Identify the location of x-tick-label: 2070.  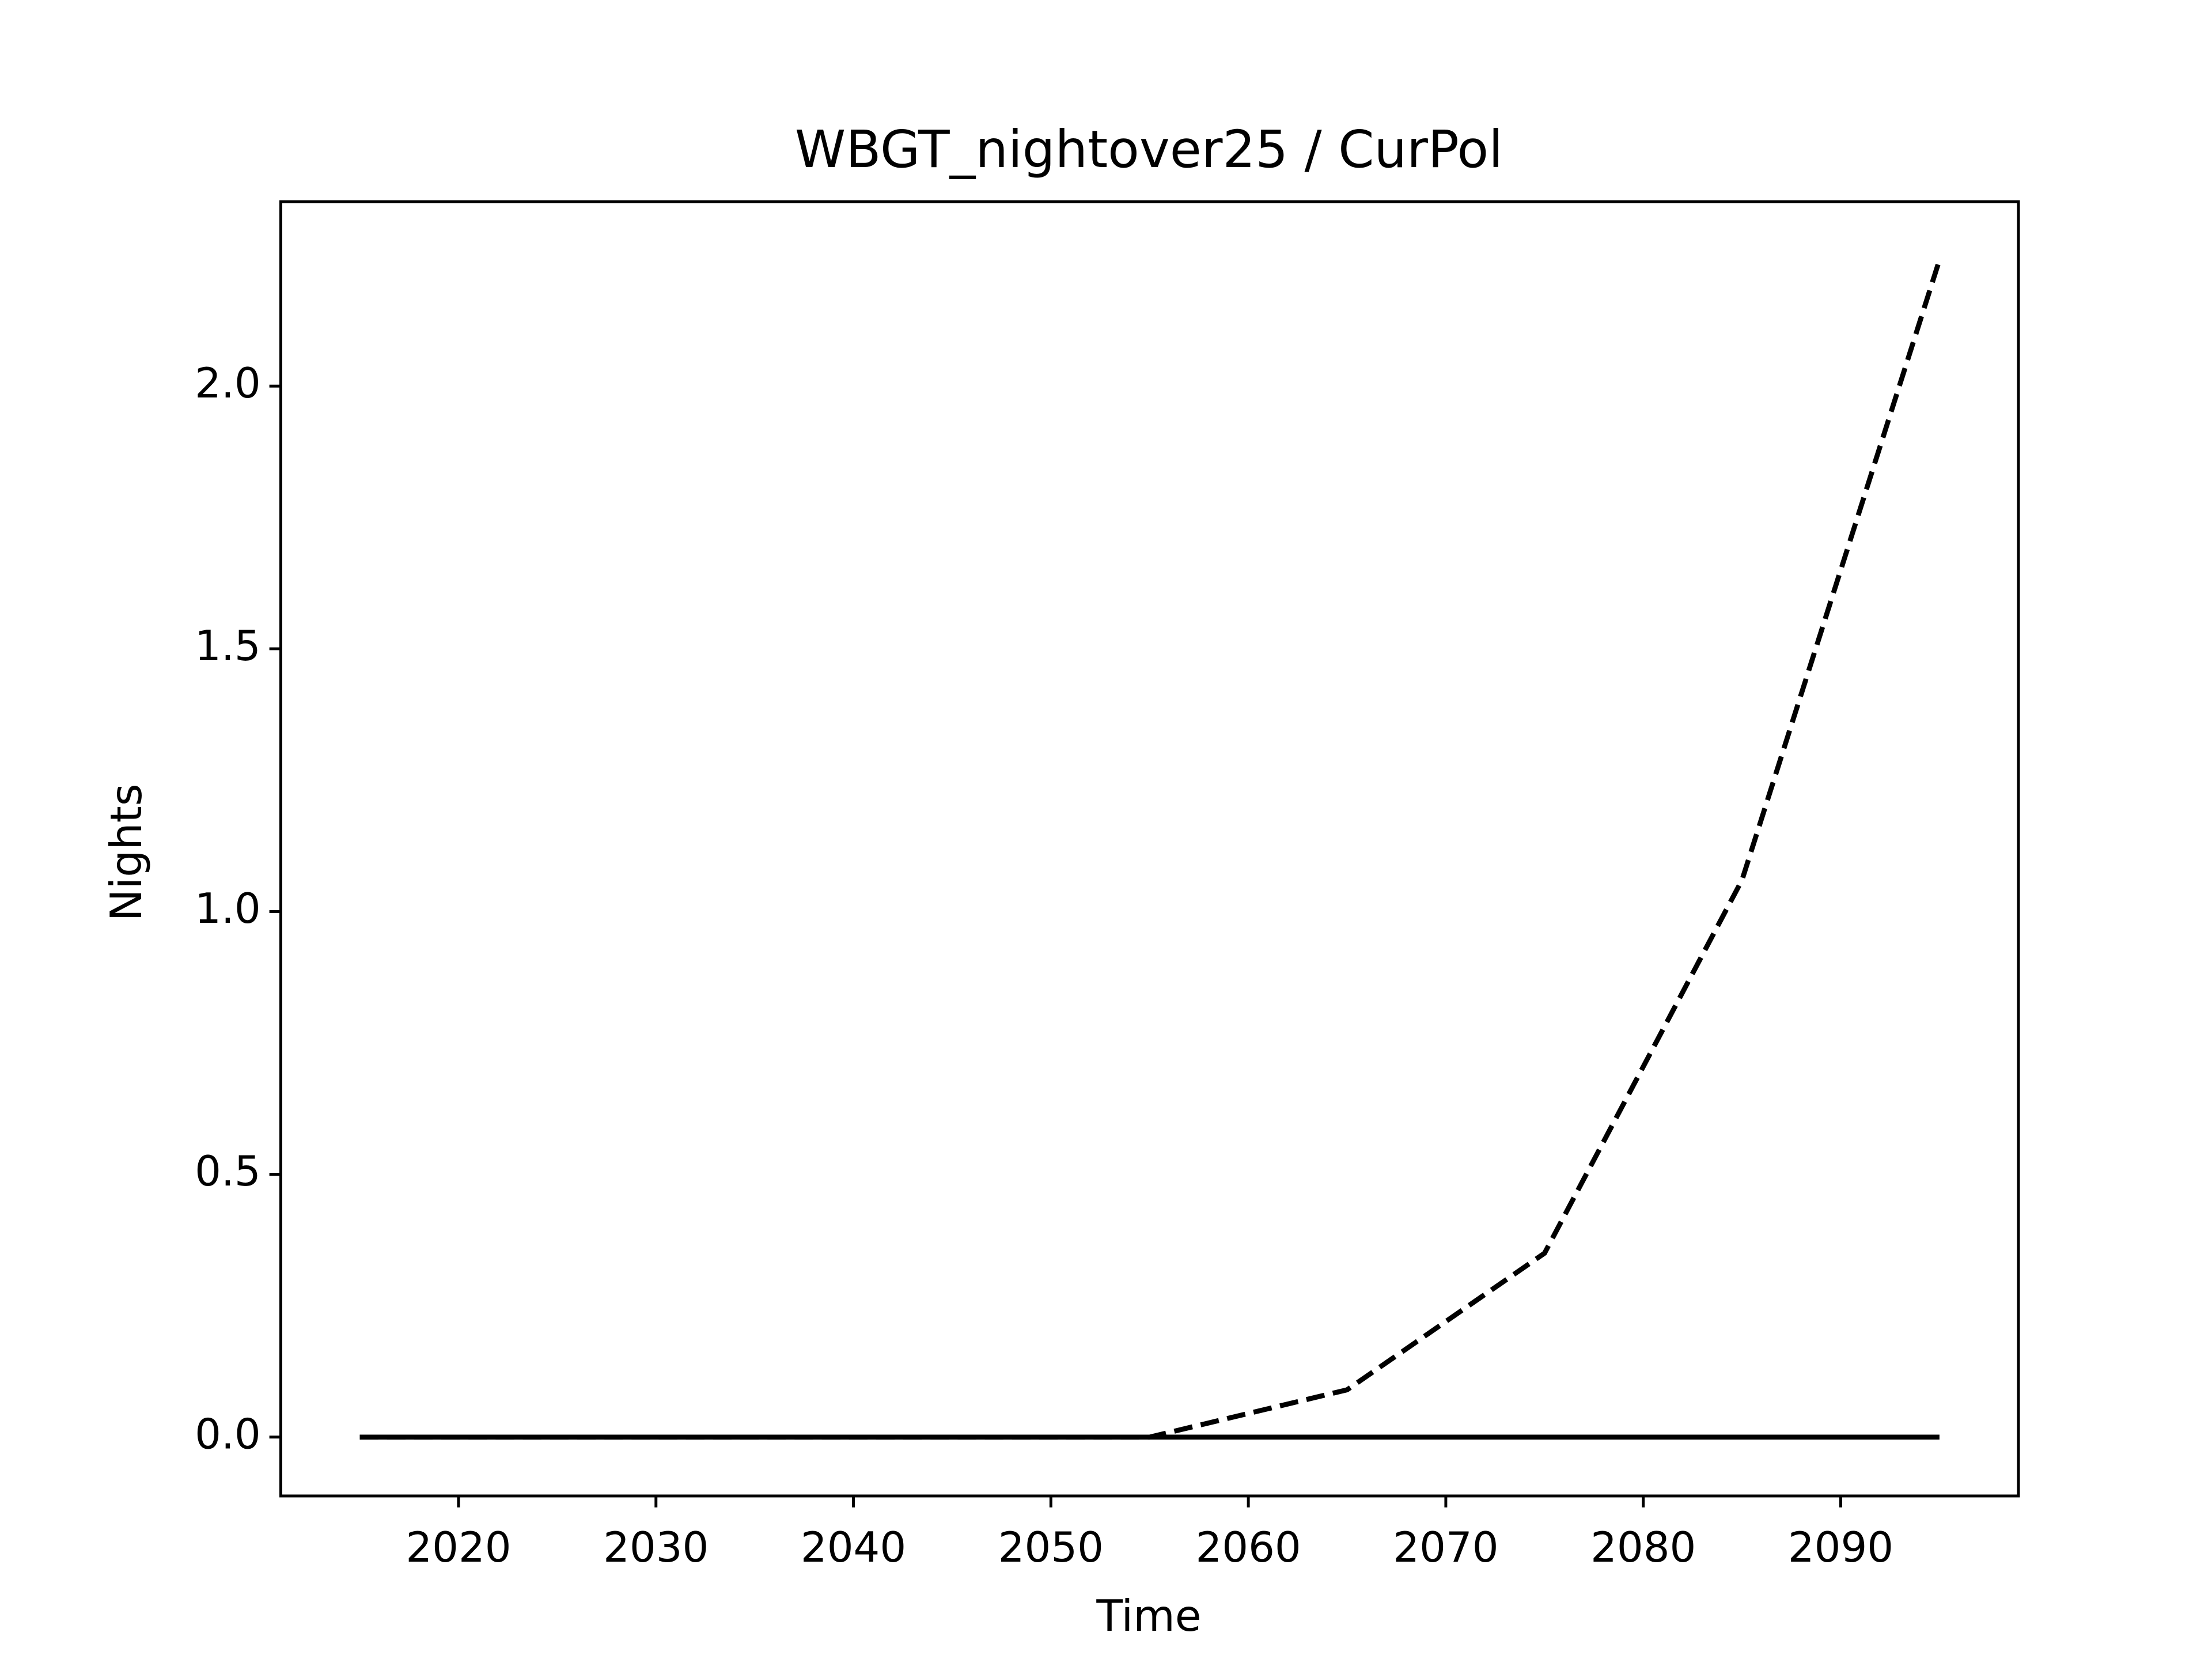
(1445, 1547).